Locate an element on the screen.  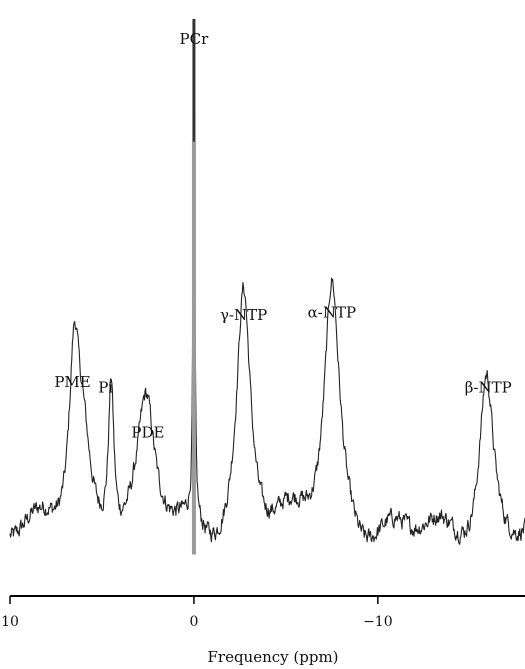
peak-label-4: γ-NTP is located at coordinates (243, 315).